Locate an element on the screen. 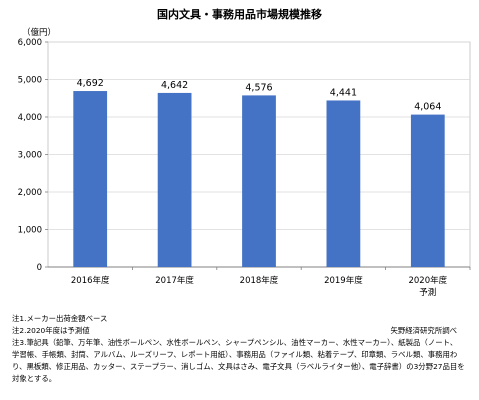 This screenshot has height=400, width=479. y-tick-label: 5,000 is located at coordinates (30, 81).